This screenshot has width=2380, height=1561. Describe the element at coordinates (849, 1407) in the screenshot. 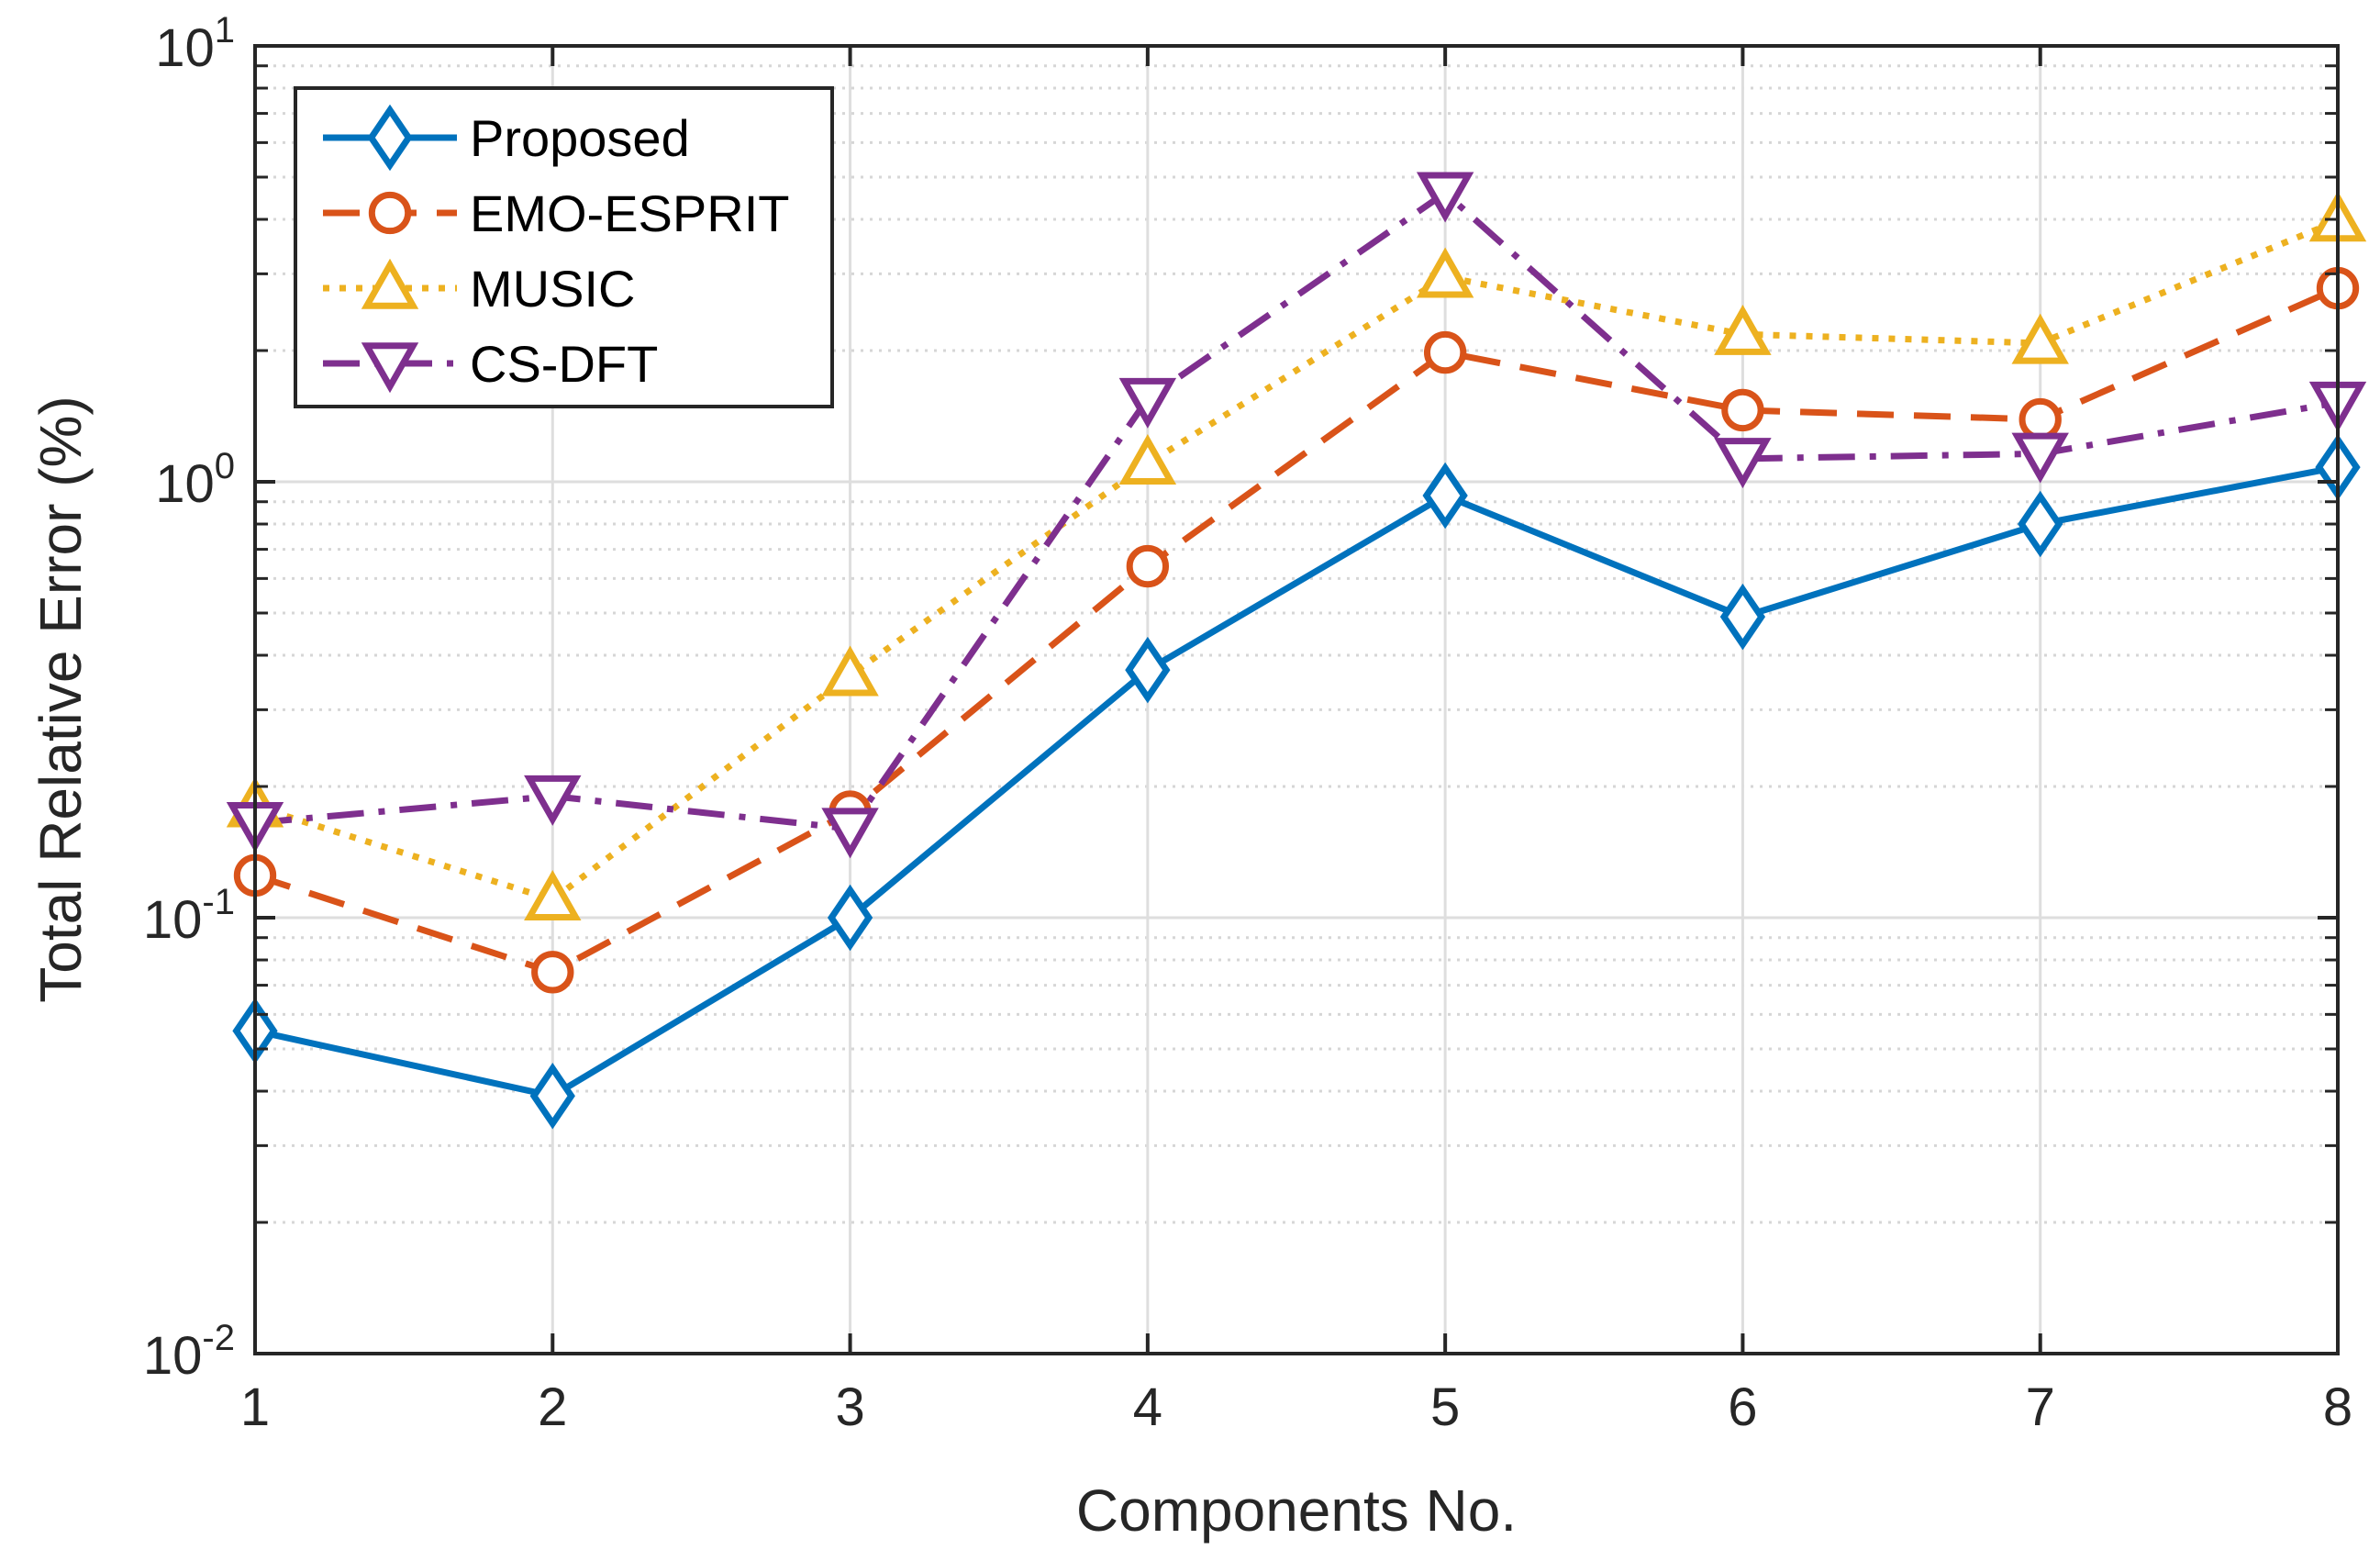

I see `x-tick-label: 3` at that location.